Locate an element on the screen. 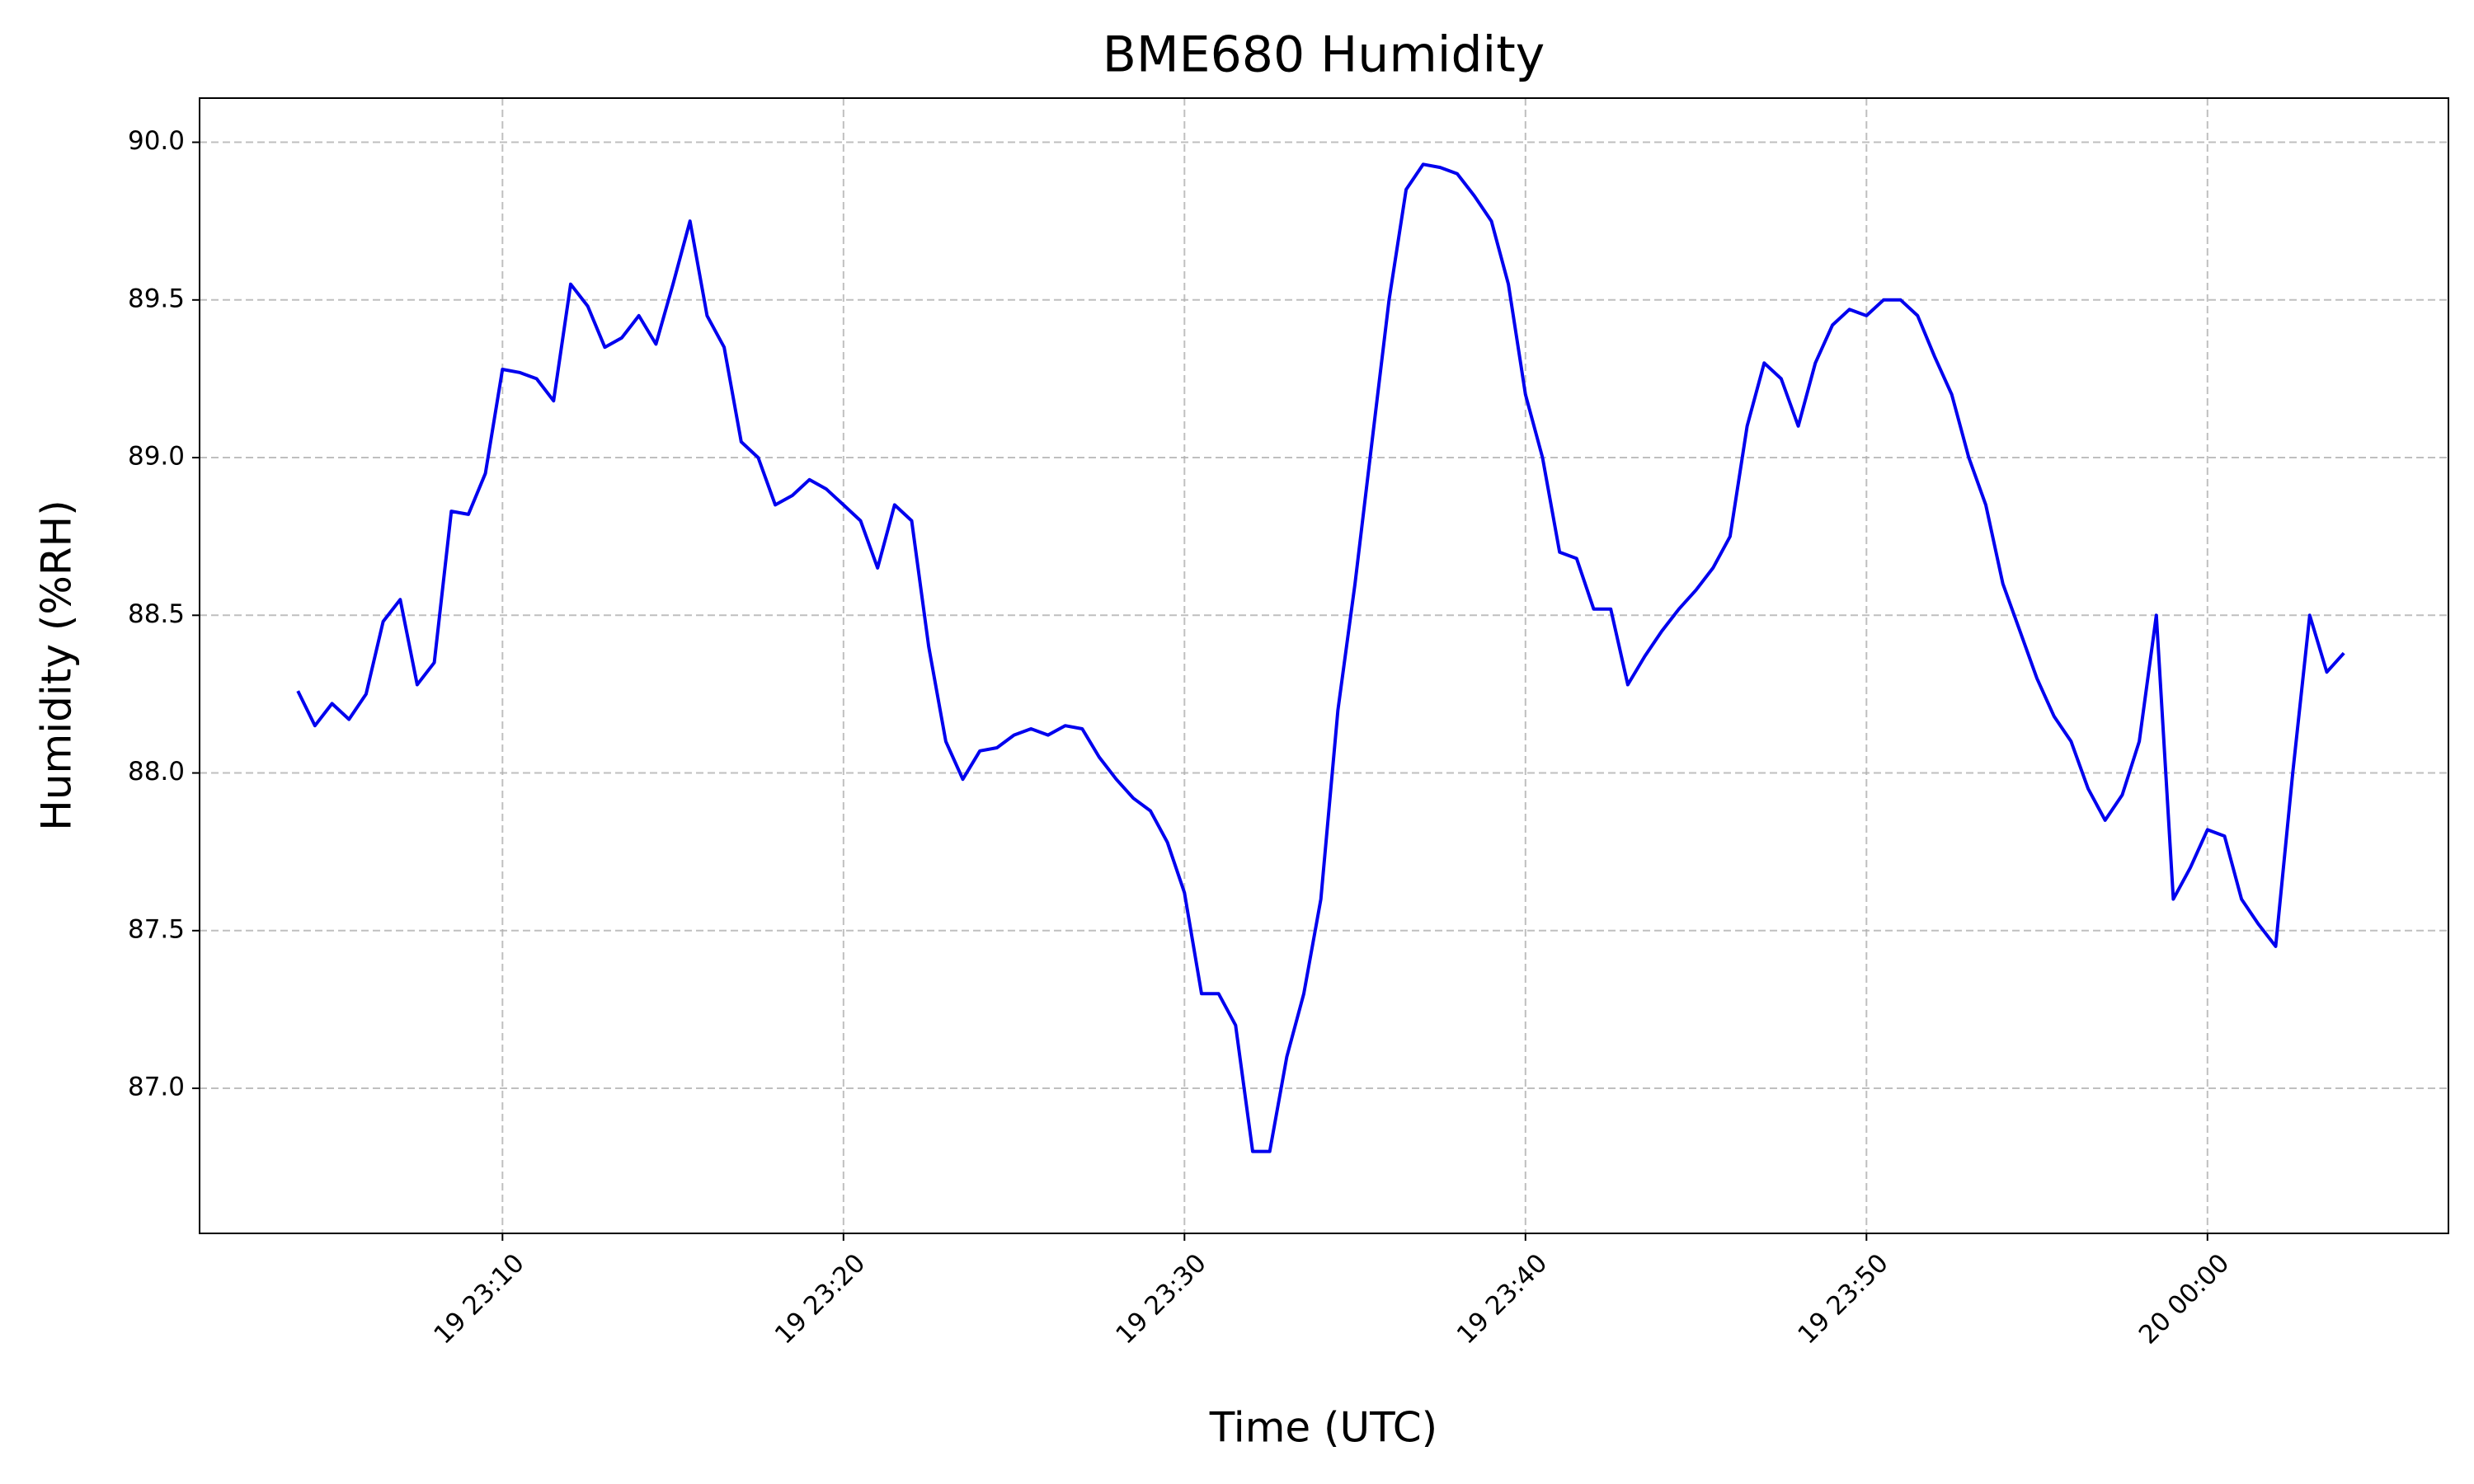  x-tick-label: 20 00:00 is located at coordinates (2184, 1299).